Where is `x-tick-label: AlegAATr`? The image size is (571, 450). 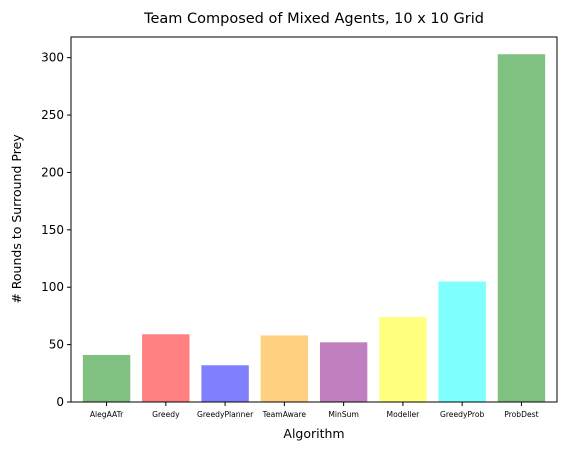 x-tick-label: AlegAATr is located at coordinates (107, 414).